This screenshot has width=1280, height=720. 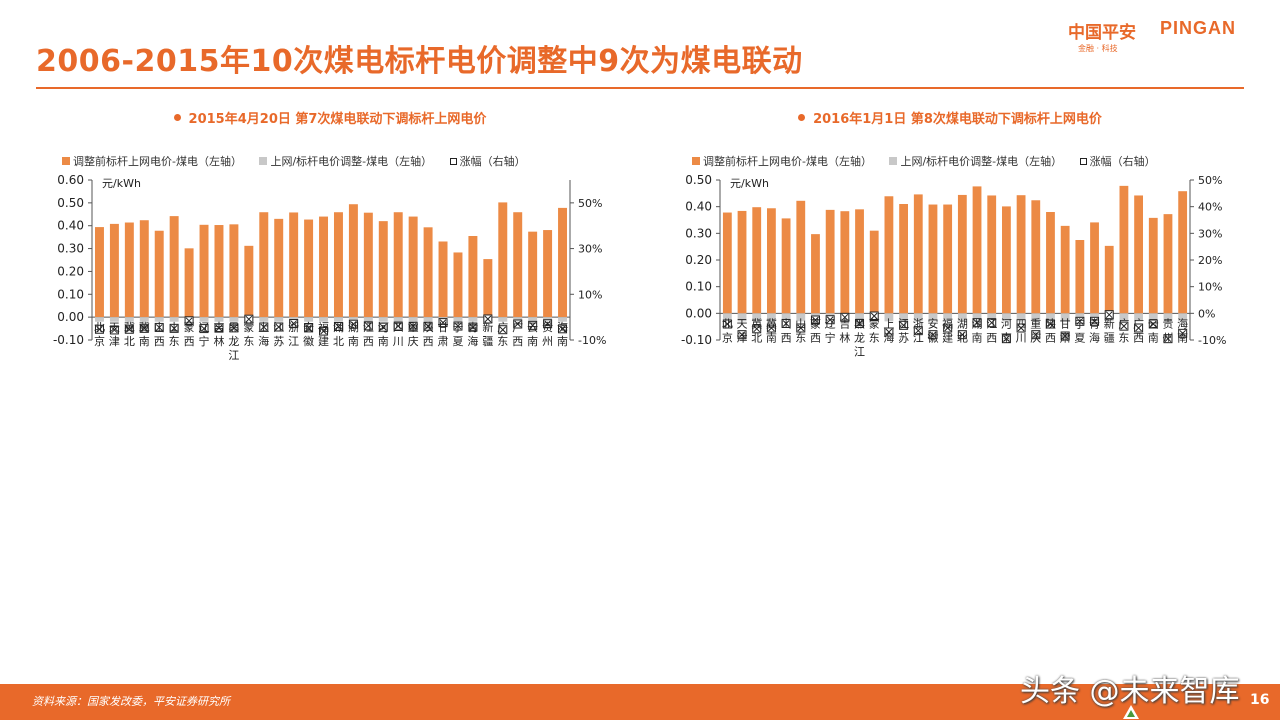 What do you see at coordinates (932, 323) in the screenshot?
I see `x-tick-label: 安` at bounding box center [932, 323].